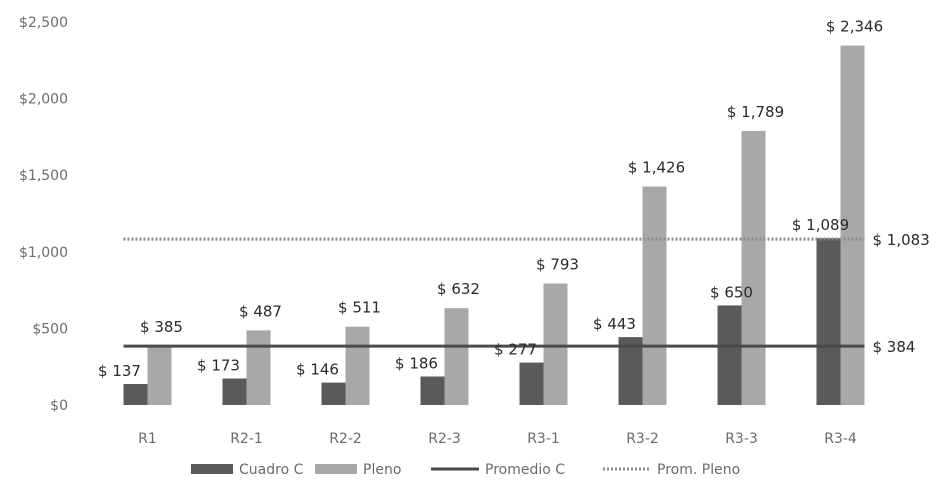 The width and height of the screenshot is (938, 486). What do you see at coordinates (43, 176) in the screenshot?
I see `y-tick-label: $1,500` at bounding box center [43, 176].